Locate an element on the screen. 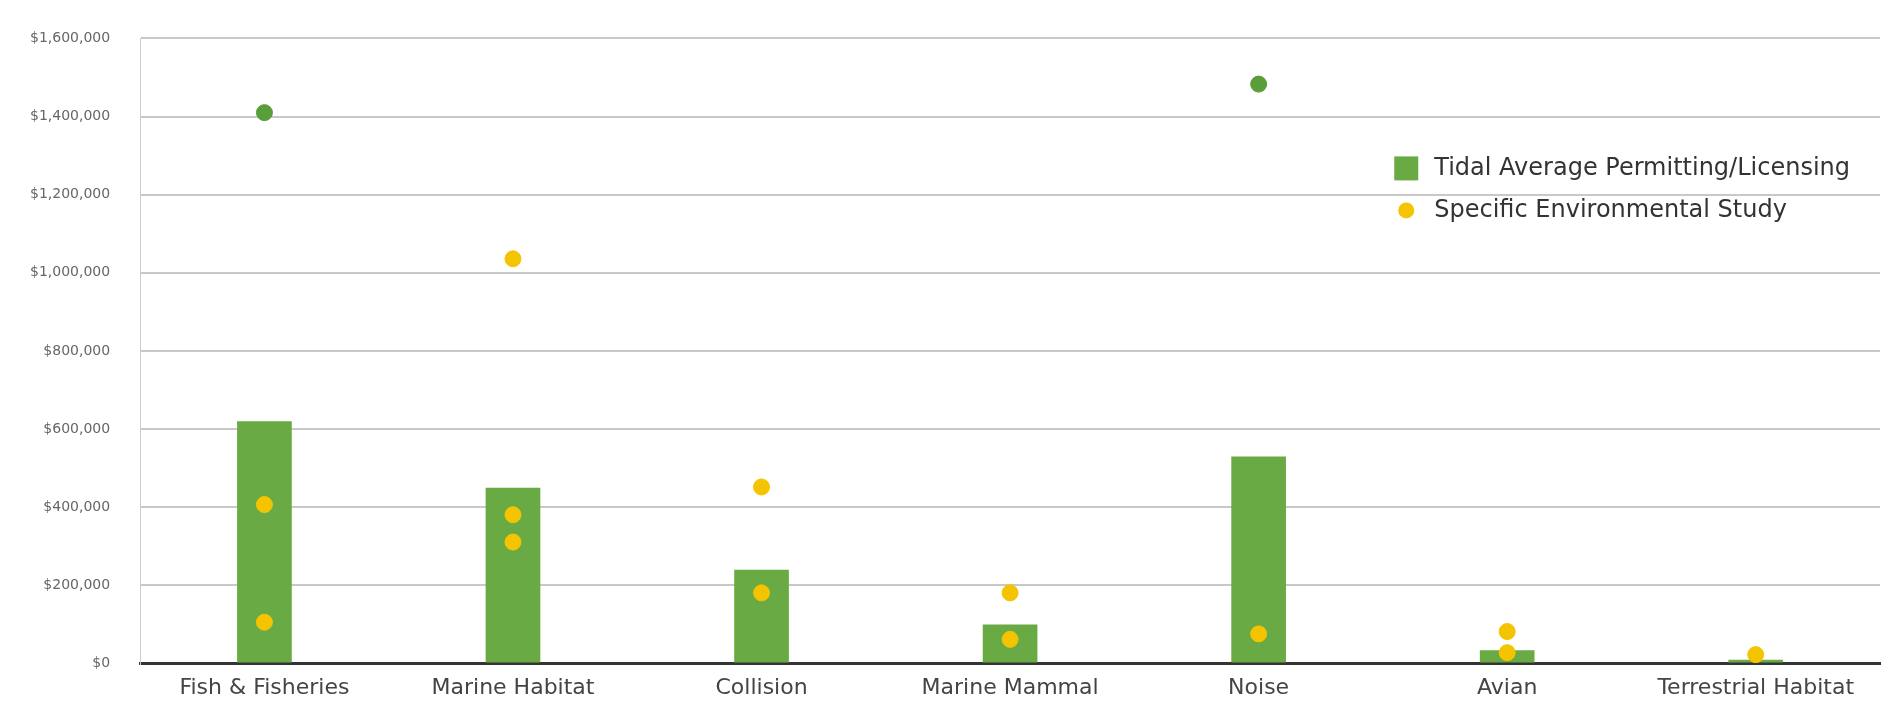 Image resolution: width=1890 pixels, height=704 pixels. y-tick-label: $400,000 is located at coordinates (77, 505).